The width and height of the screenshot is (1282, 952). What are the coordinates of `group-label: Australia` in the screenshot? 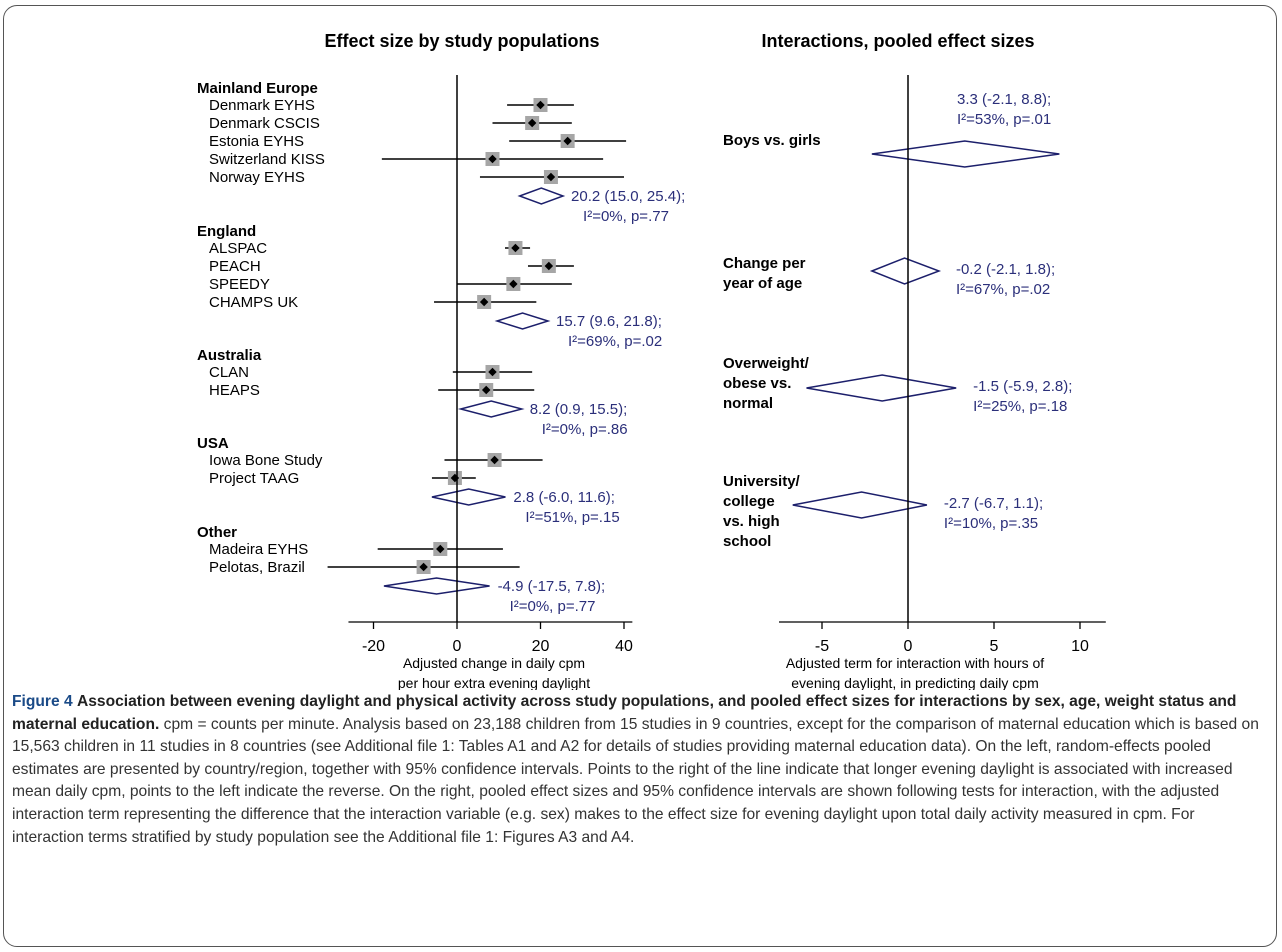 It's located at (229, 355).